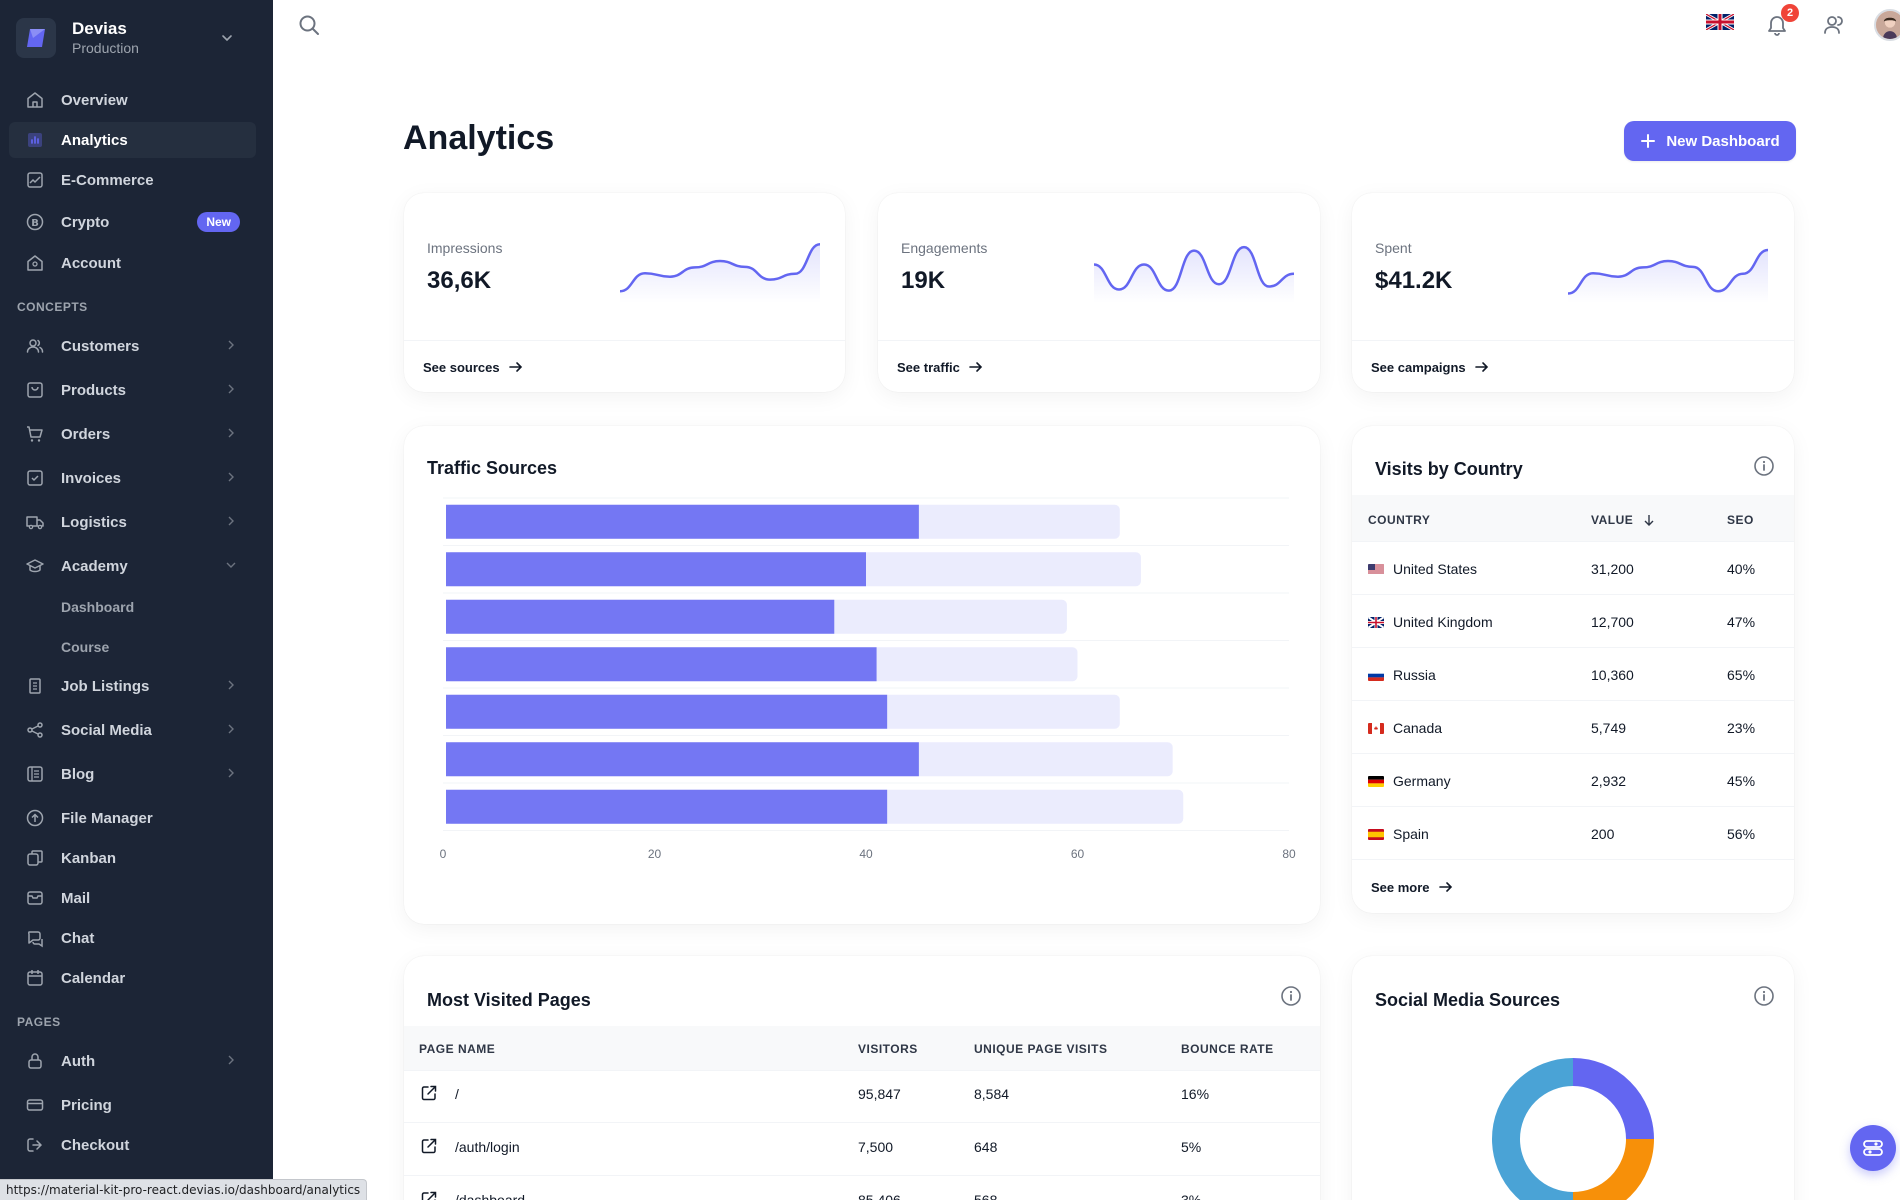  Describe the element at coordinates (132, 978) in the screenshot. I see `sidebar-item-calendar: Calendar` at that location.